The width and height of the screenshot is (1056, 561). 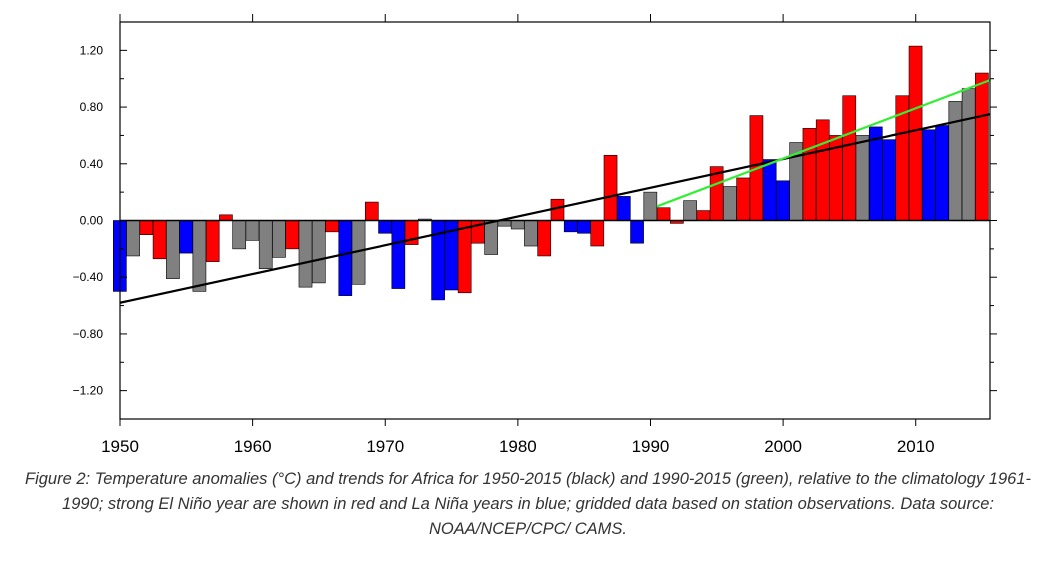 I want to click on bar-1987, so click(x=610, y=187).